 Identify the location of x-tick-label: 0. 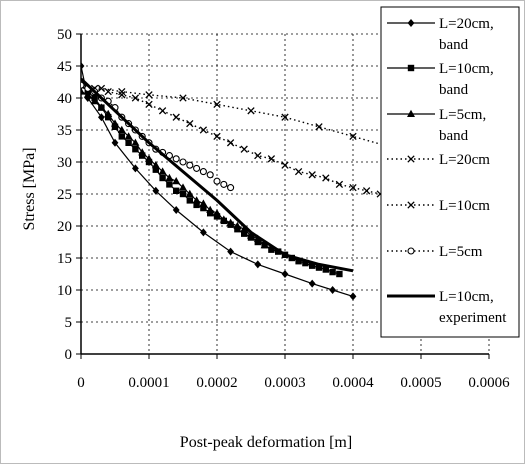
(81, 383).